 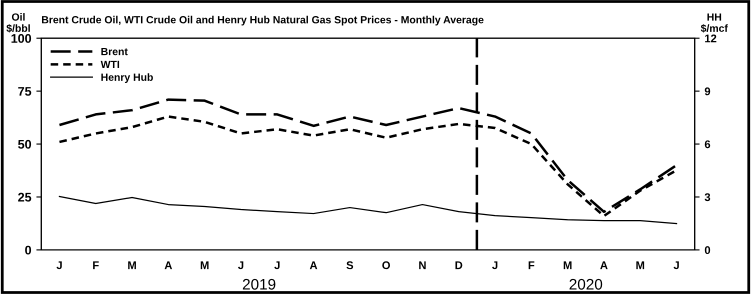 I want to click on y-tick-label: 50, so click(x=25, y=144).